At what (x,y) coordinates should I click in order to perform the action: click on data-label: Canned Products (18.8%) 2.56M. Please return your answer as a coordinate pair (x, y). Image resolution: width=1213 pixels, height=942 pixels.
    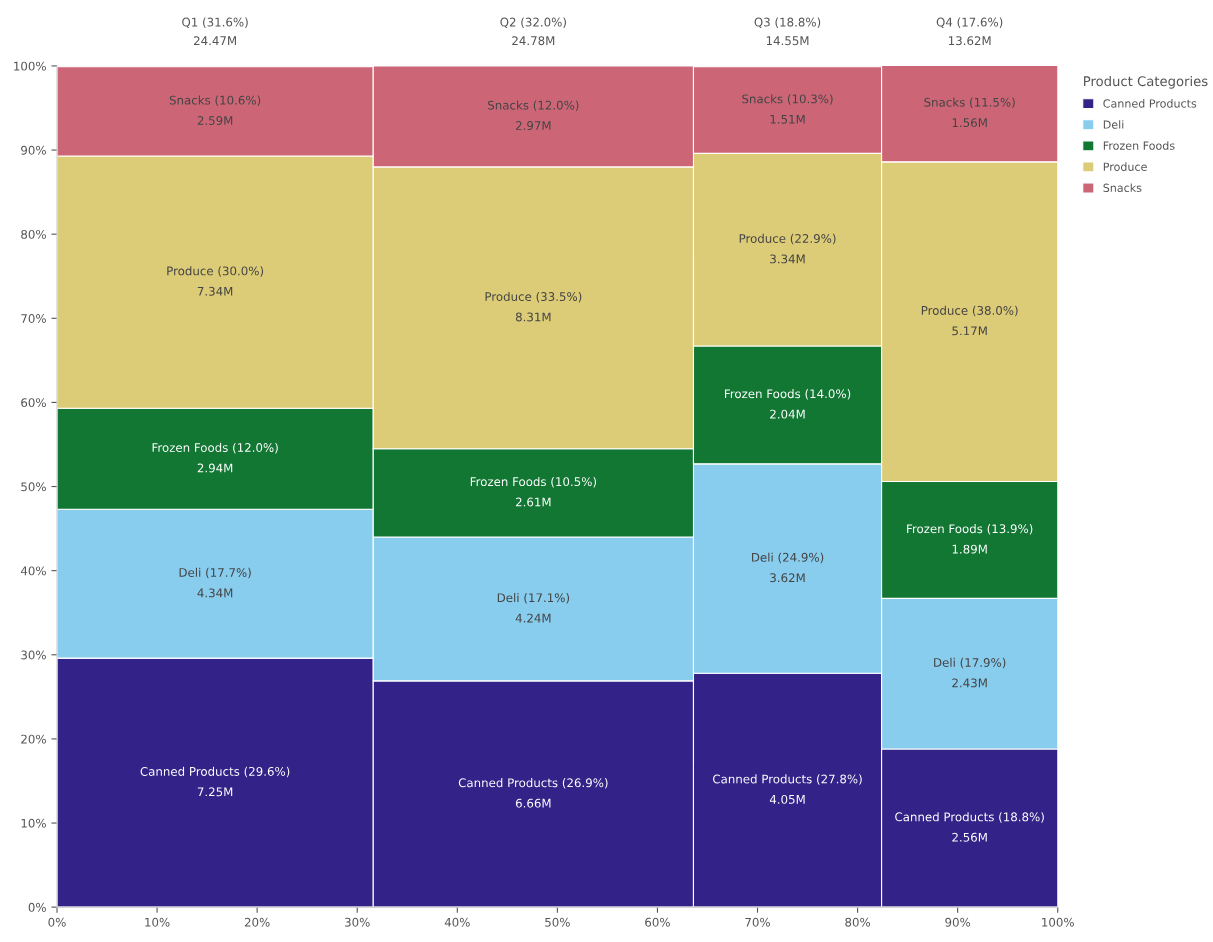
    Looking at the image, I should click on (969, 827).